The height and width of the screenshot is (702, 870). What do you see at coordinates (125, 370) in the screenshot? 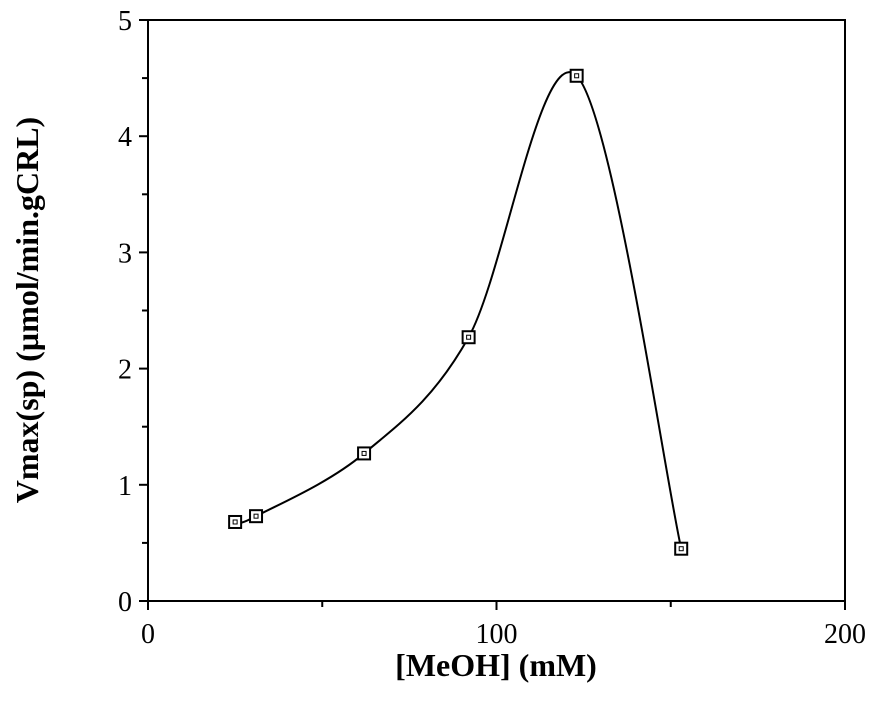
I see `y-tick-label: 2` at bounding box center [125, 370].